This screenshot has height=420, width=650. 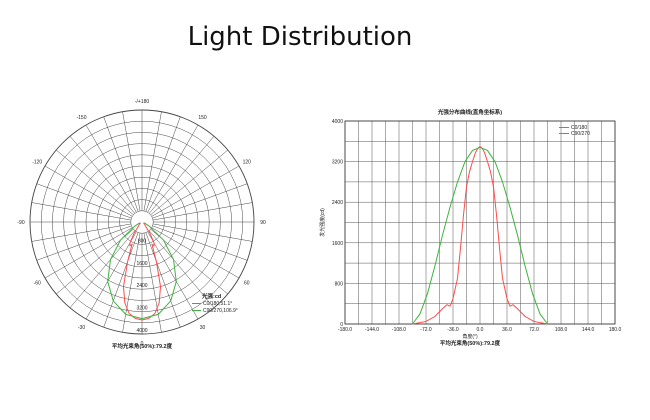 What do you see at coordinates (579, 128) in the screenshot?
I see `line-legend-label: C0/180` at bounding box center [579, 128].